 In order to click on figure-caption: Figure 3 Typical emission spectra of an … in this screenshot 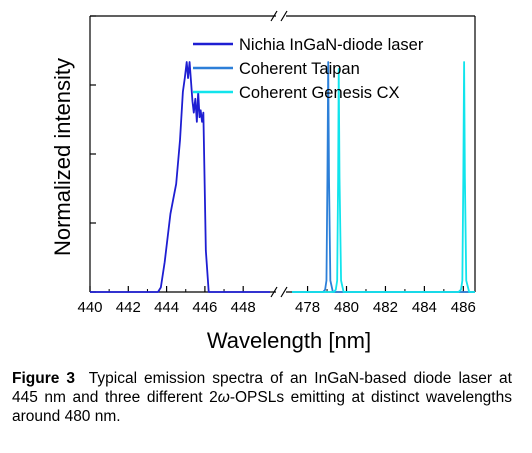, I will do `click(262, 397)`.